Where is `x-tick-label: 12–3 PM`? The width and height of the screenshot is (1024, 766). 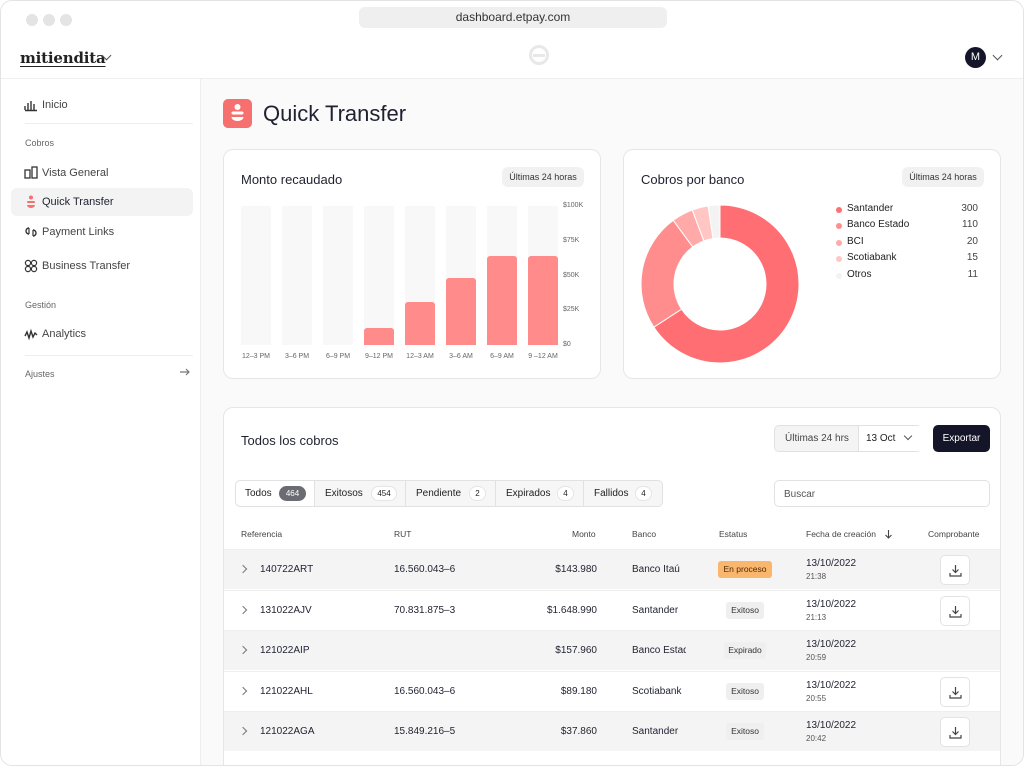
x-tick-label: 12–3 PM is located at coordinates (256, 356).